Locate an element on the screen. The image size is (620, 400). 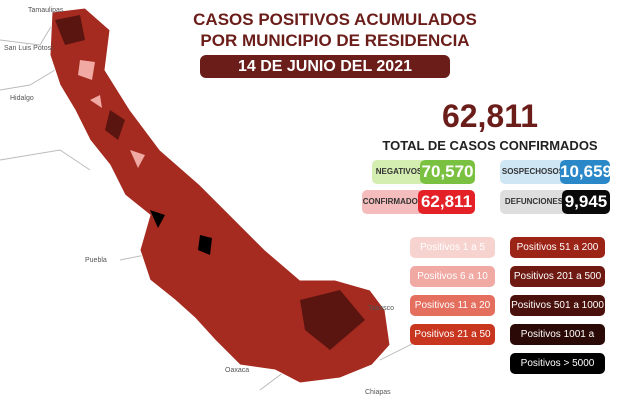
legend-item: Positivos 6 a 10 is located at coordinates (452, 276).